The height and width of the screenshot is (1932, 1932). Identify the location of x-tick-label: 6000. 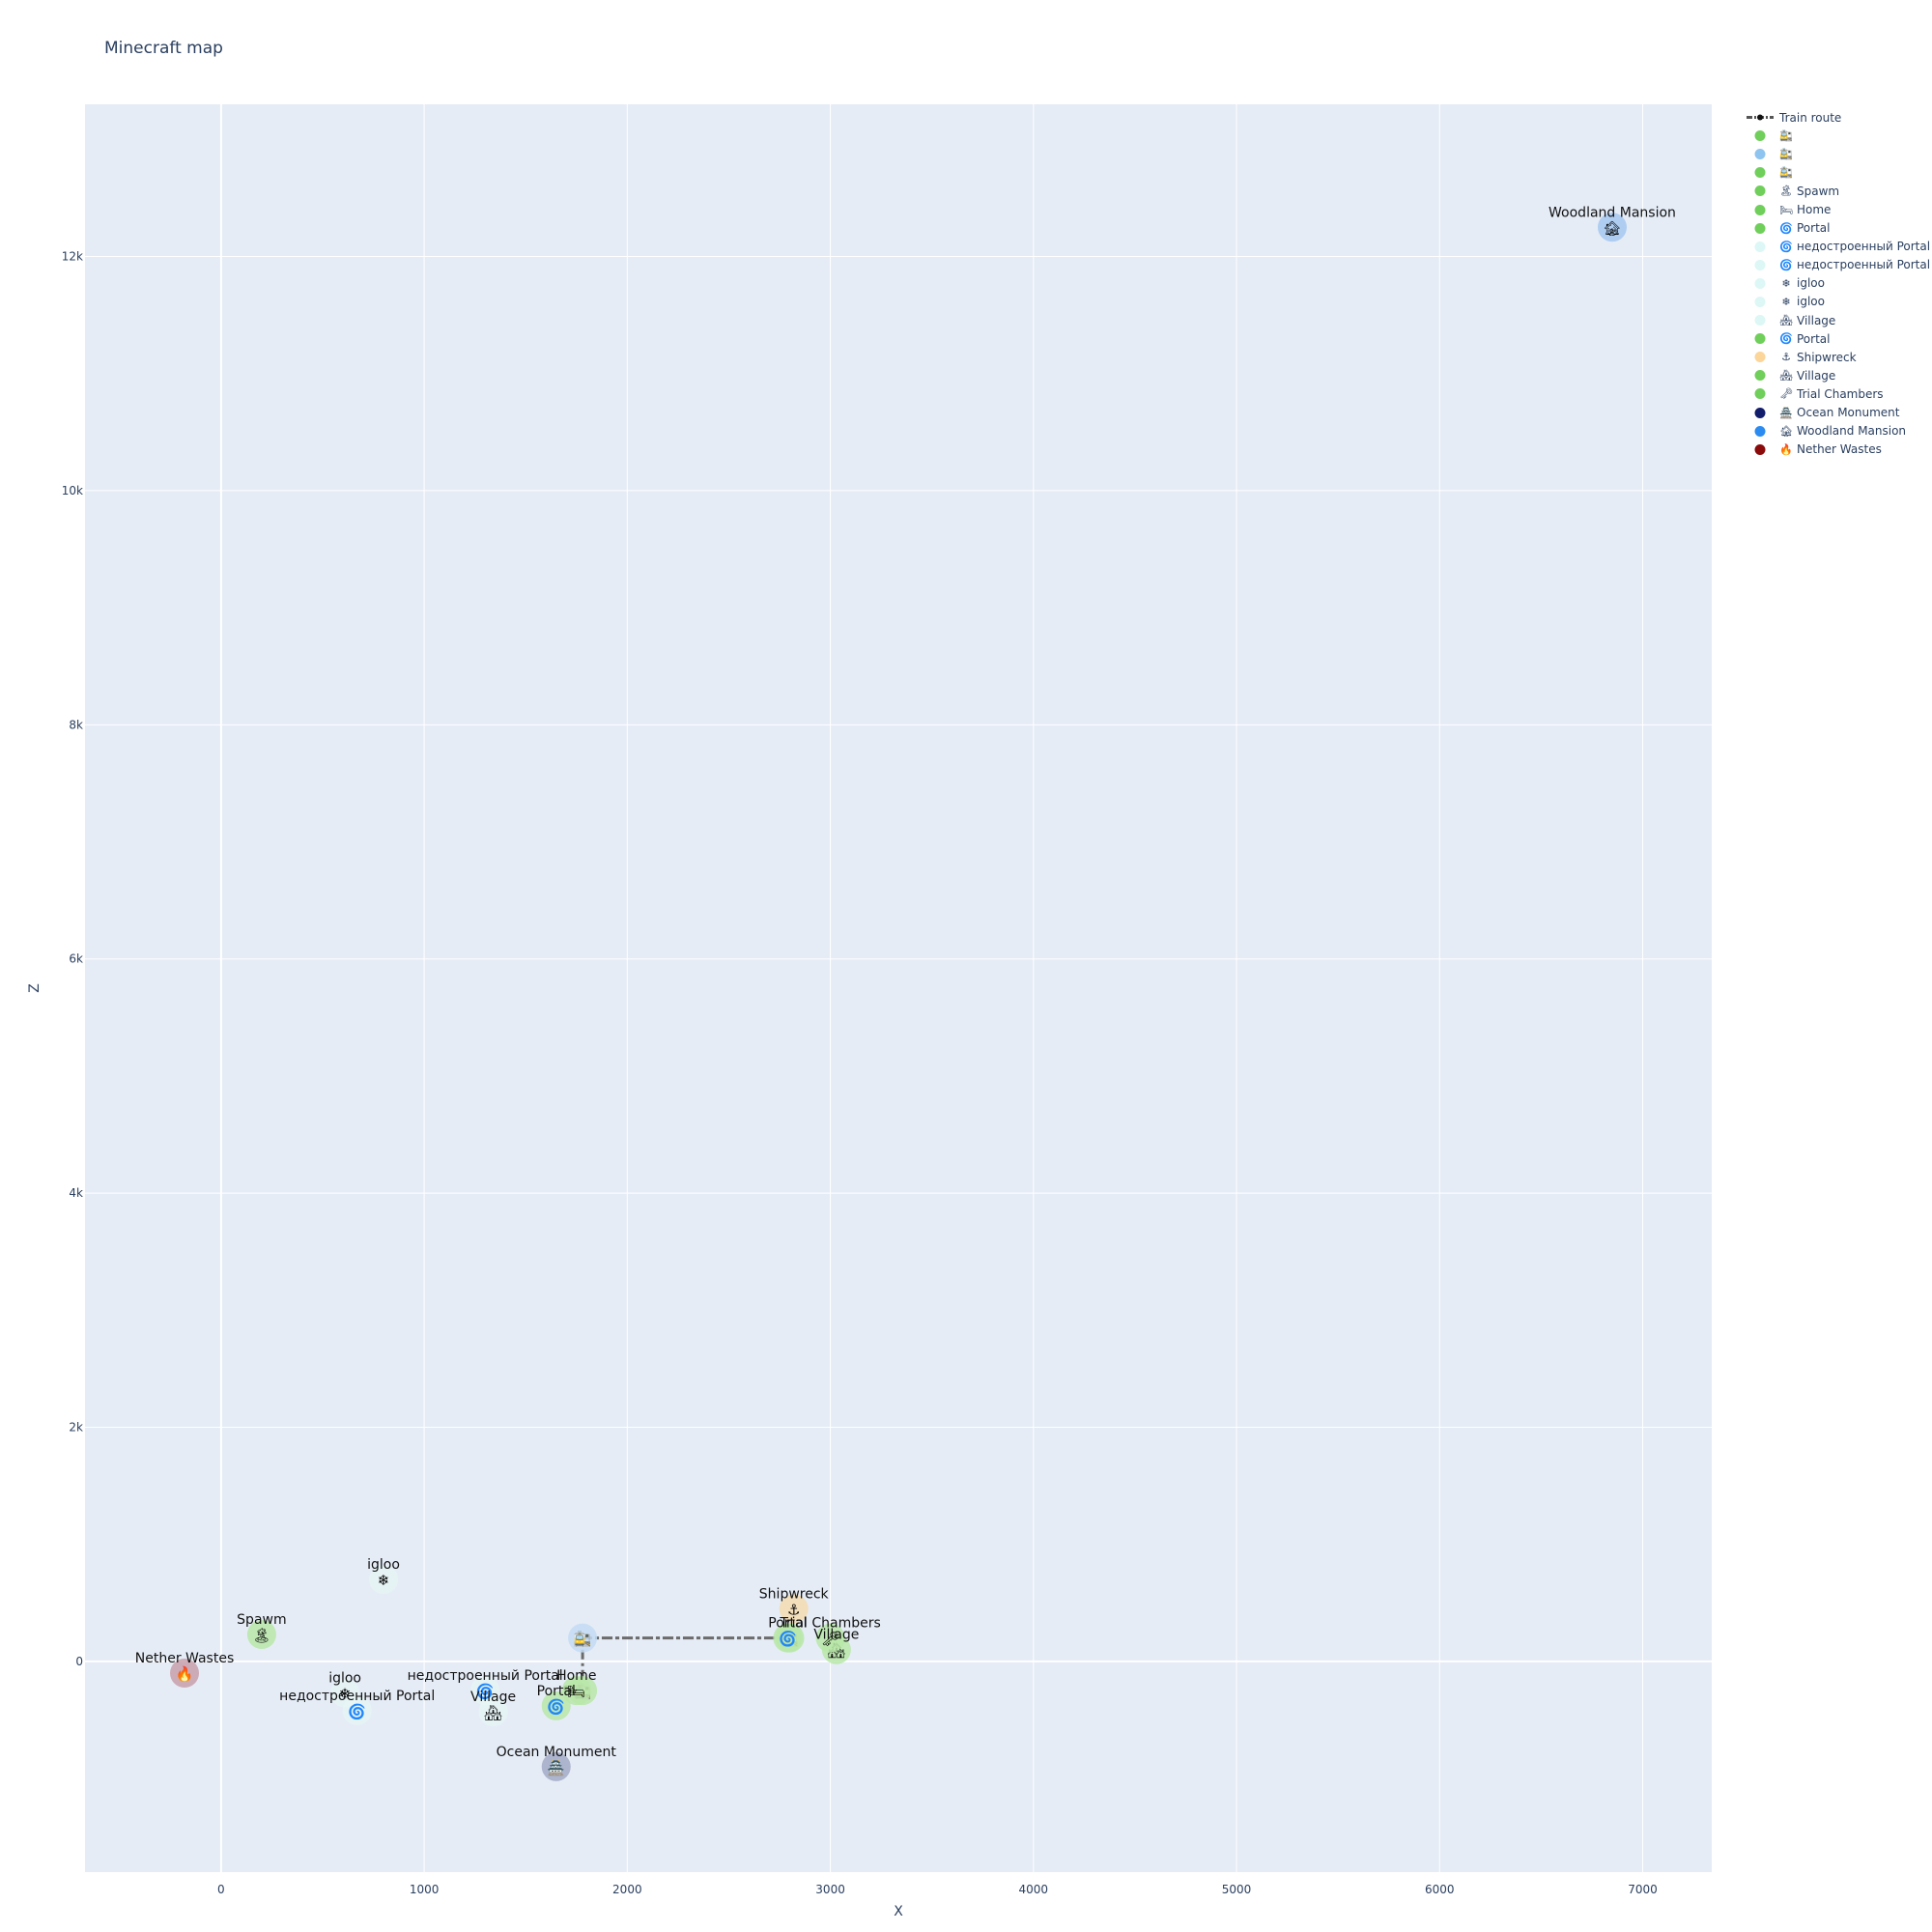
(1440, 1889).